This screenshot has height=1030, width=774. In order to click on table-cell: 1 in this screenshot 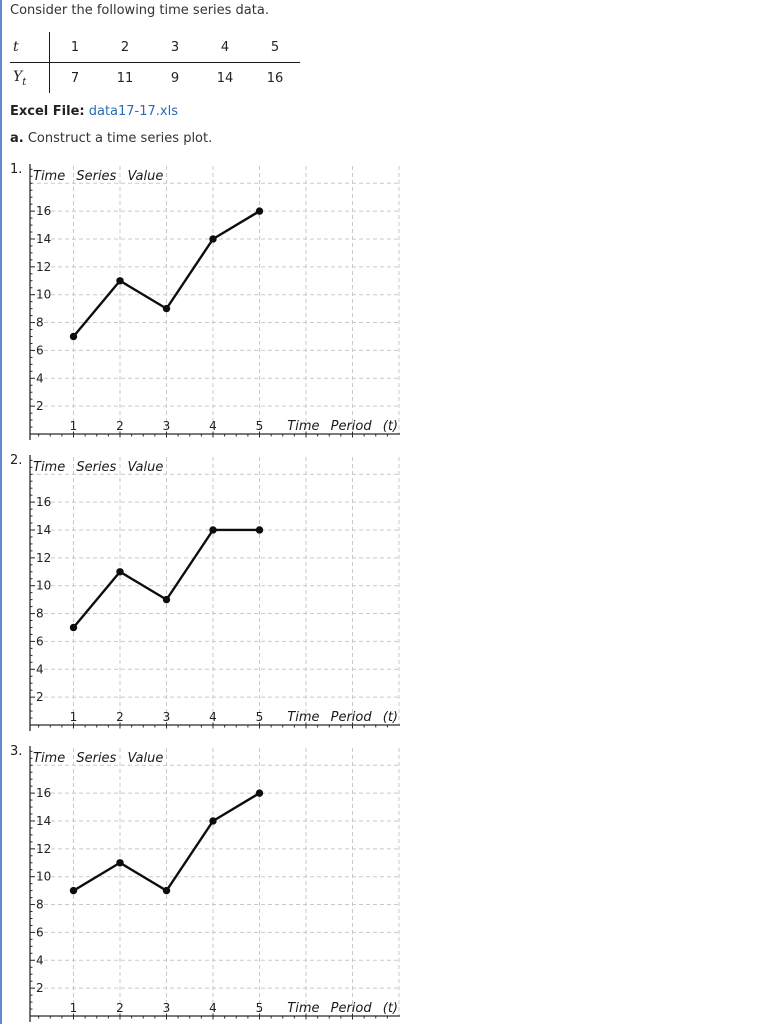, I will do `click(75, 47)`.